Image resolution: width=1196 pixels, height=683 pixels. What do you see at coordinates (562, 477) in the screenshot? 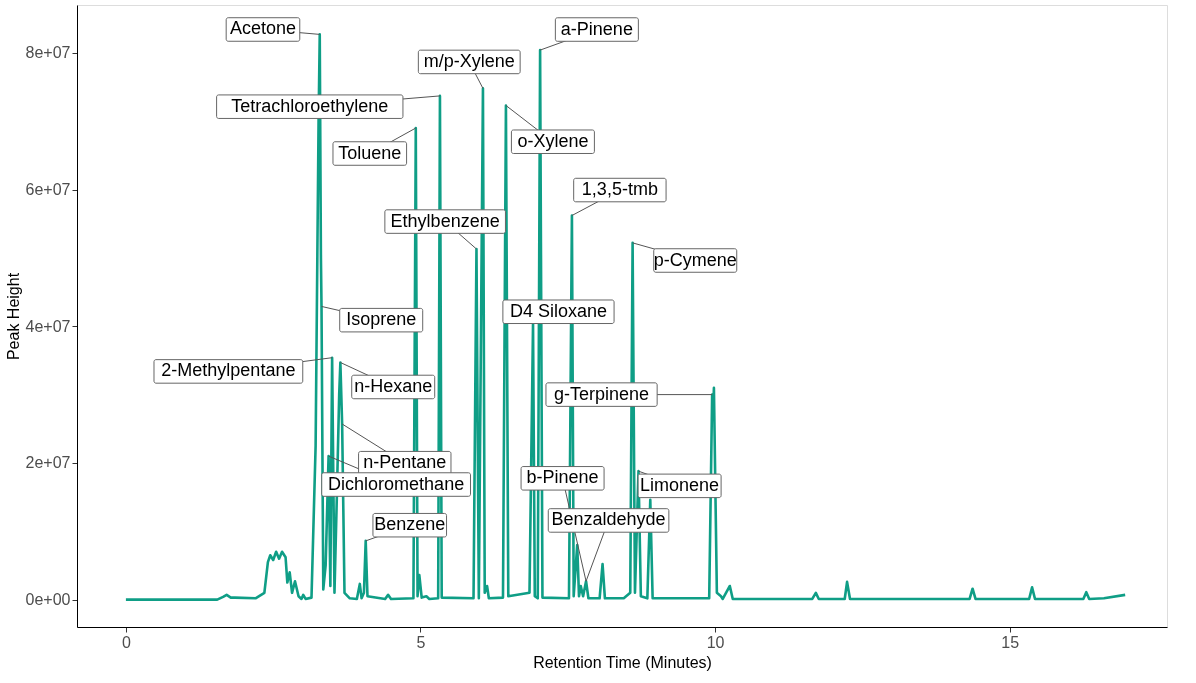
I see `annotation: b-Pinene` at bounding box center [562, 477].